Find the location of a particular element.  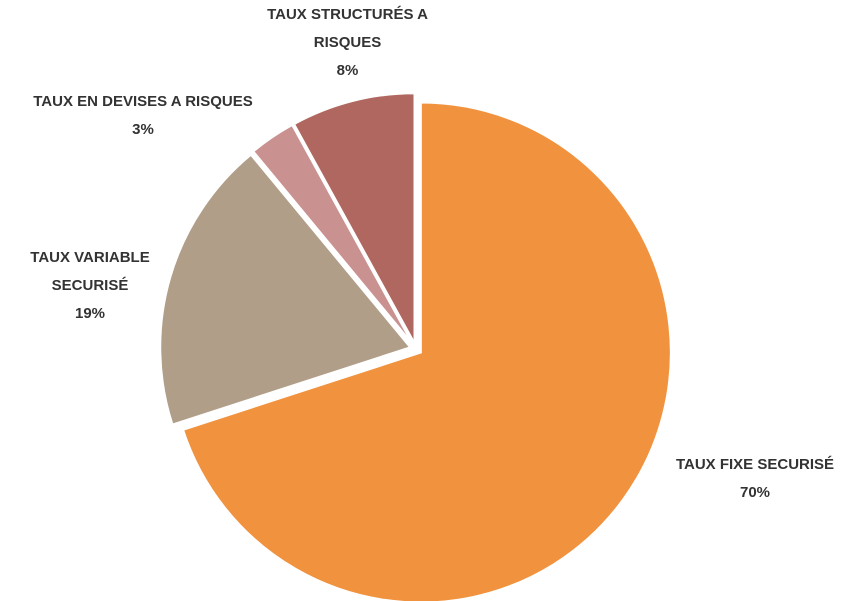

slice-label: TAUX STRUCTURÉS A RISQUES 8% is located at coordinates (347, 43).